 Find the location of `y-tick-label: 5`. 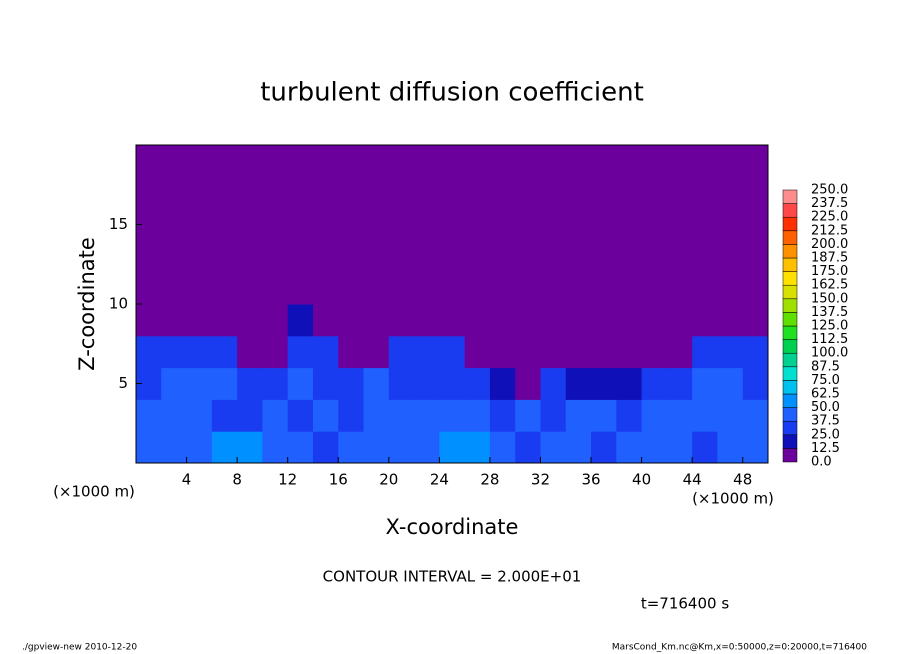

y-tick-label: 5 is located at coordinates (123, 383).